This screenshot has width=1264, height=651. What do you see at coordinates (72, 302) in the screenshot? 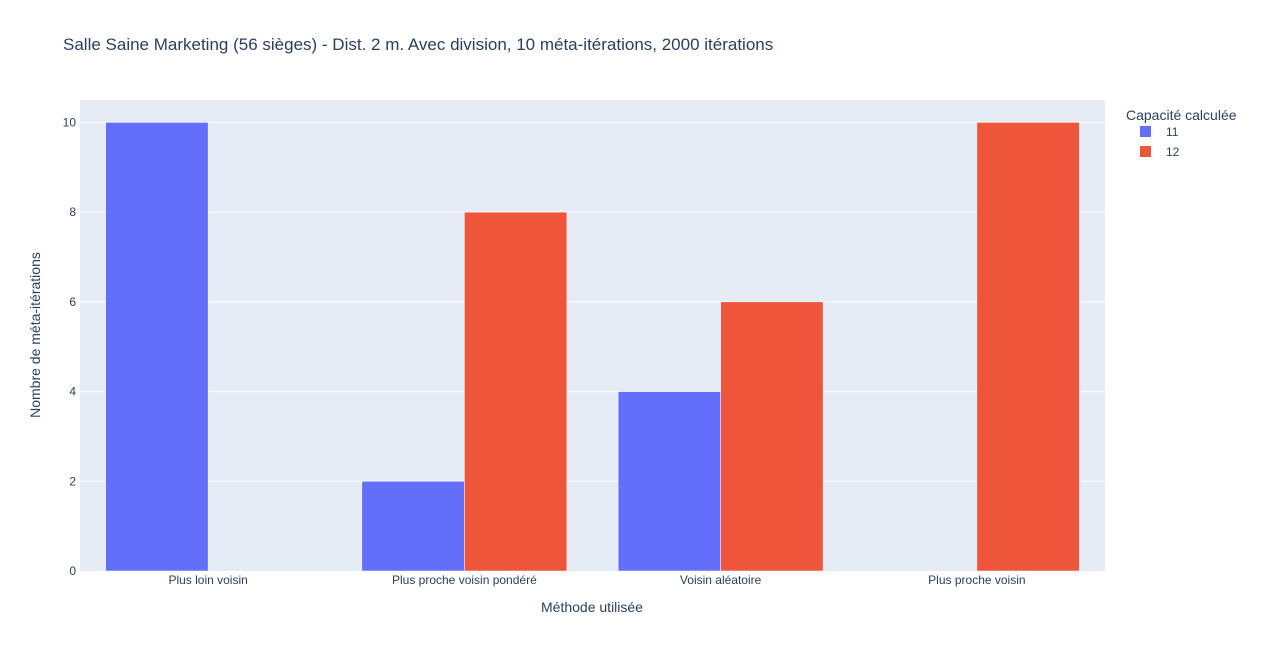
I see `y-tick-label: 6` at bounding box center [72, 302].